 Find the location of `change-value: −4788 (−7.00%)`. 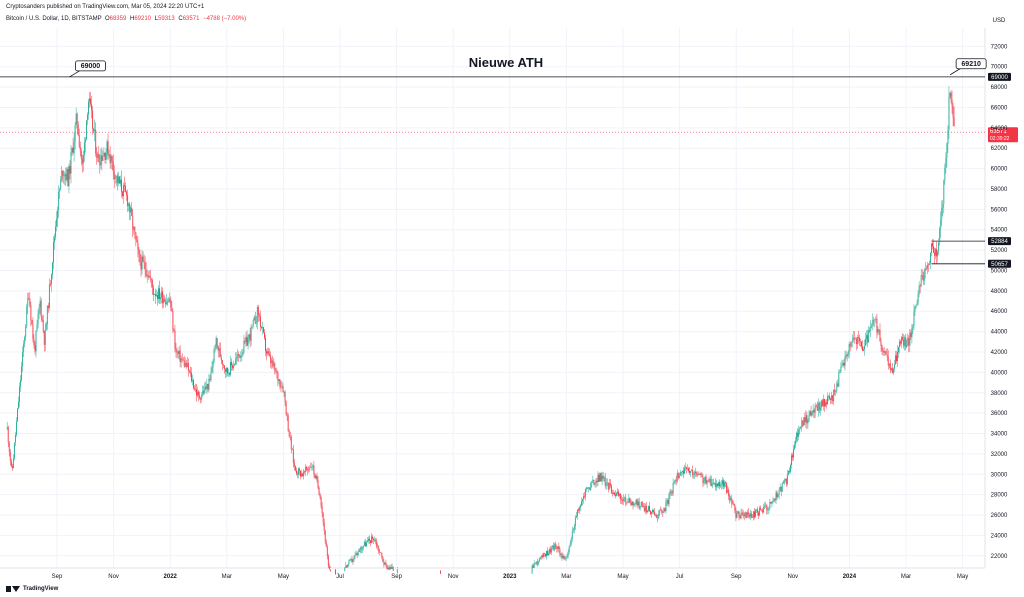

change-value: −4788 (−7.00%) is located at coordinates (225, 19).